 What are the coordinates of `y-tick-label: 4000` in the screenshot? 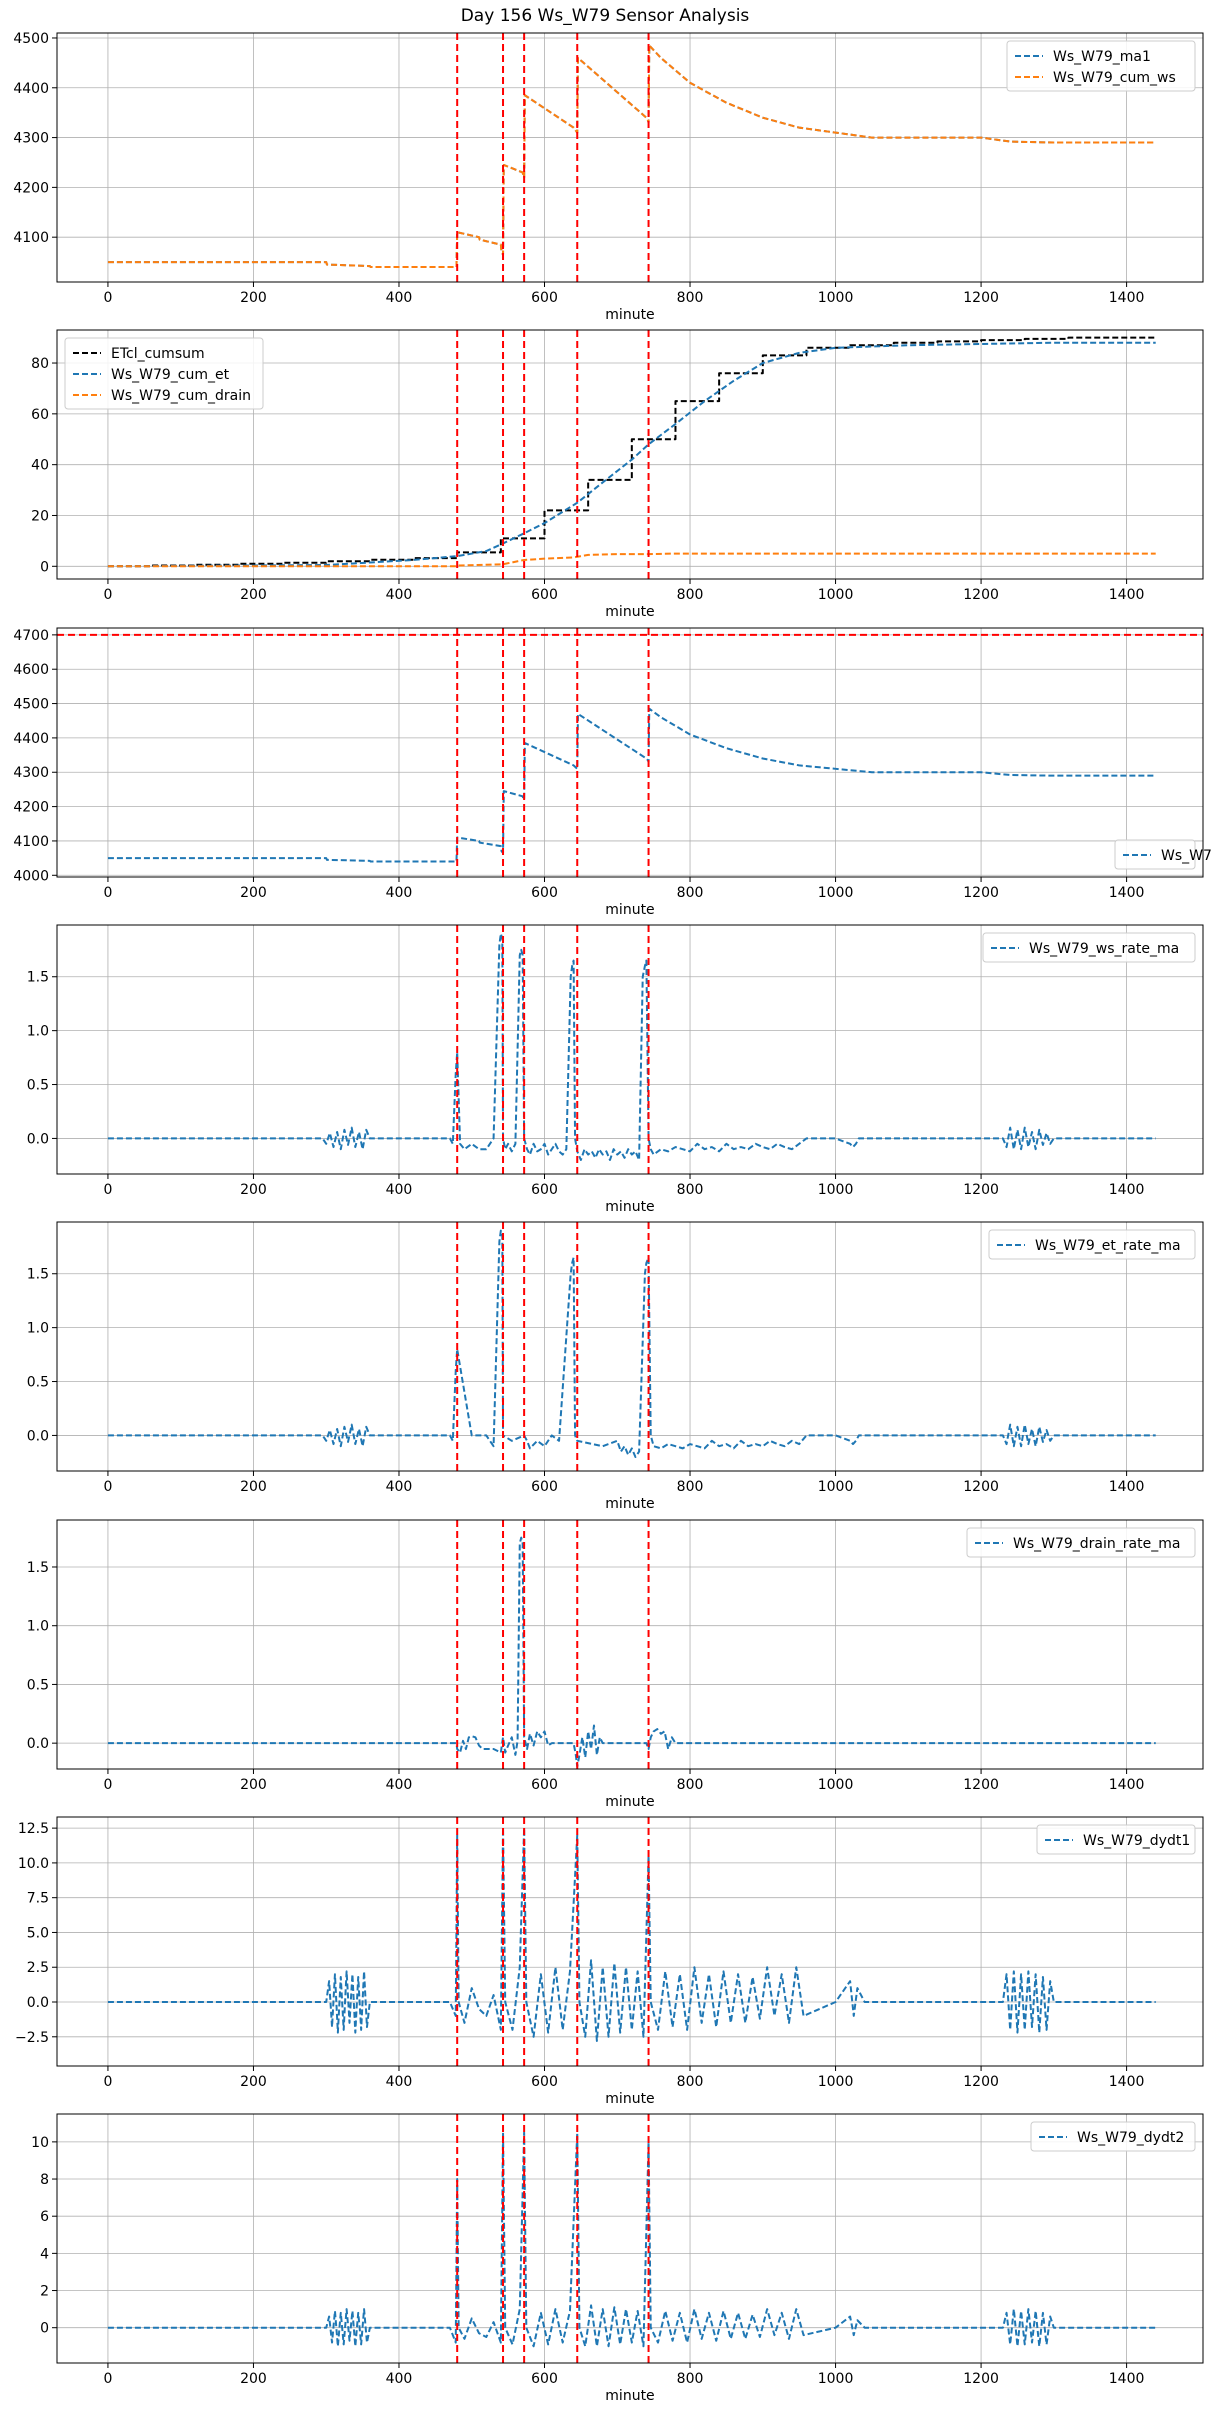 It's located at (31, 876).